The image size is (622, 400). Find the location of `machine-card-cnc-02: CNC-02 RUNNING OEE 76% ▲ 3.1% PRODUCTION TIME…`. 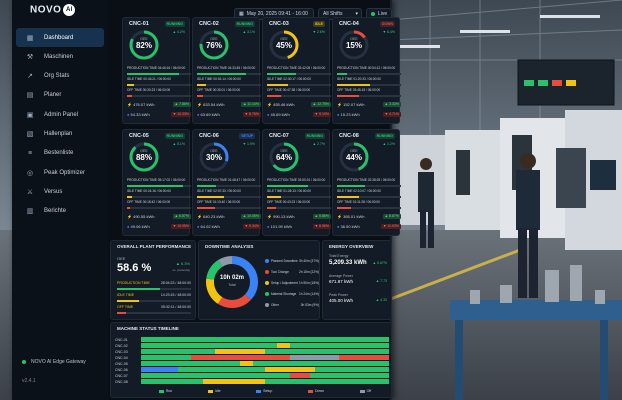

machine-card-cnc-02: CNC-02 RUNNING OEE 76% ▲ 3.1% PRODUCTION TIME… is located at coordinates (226, 70).